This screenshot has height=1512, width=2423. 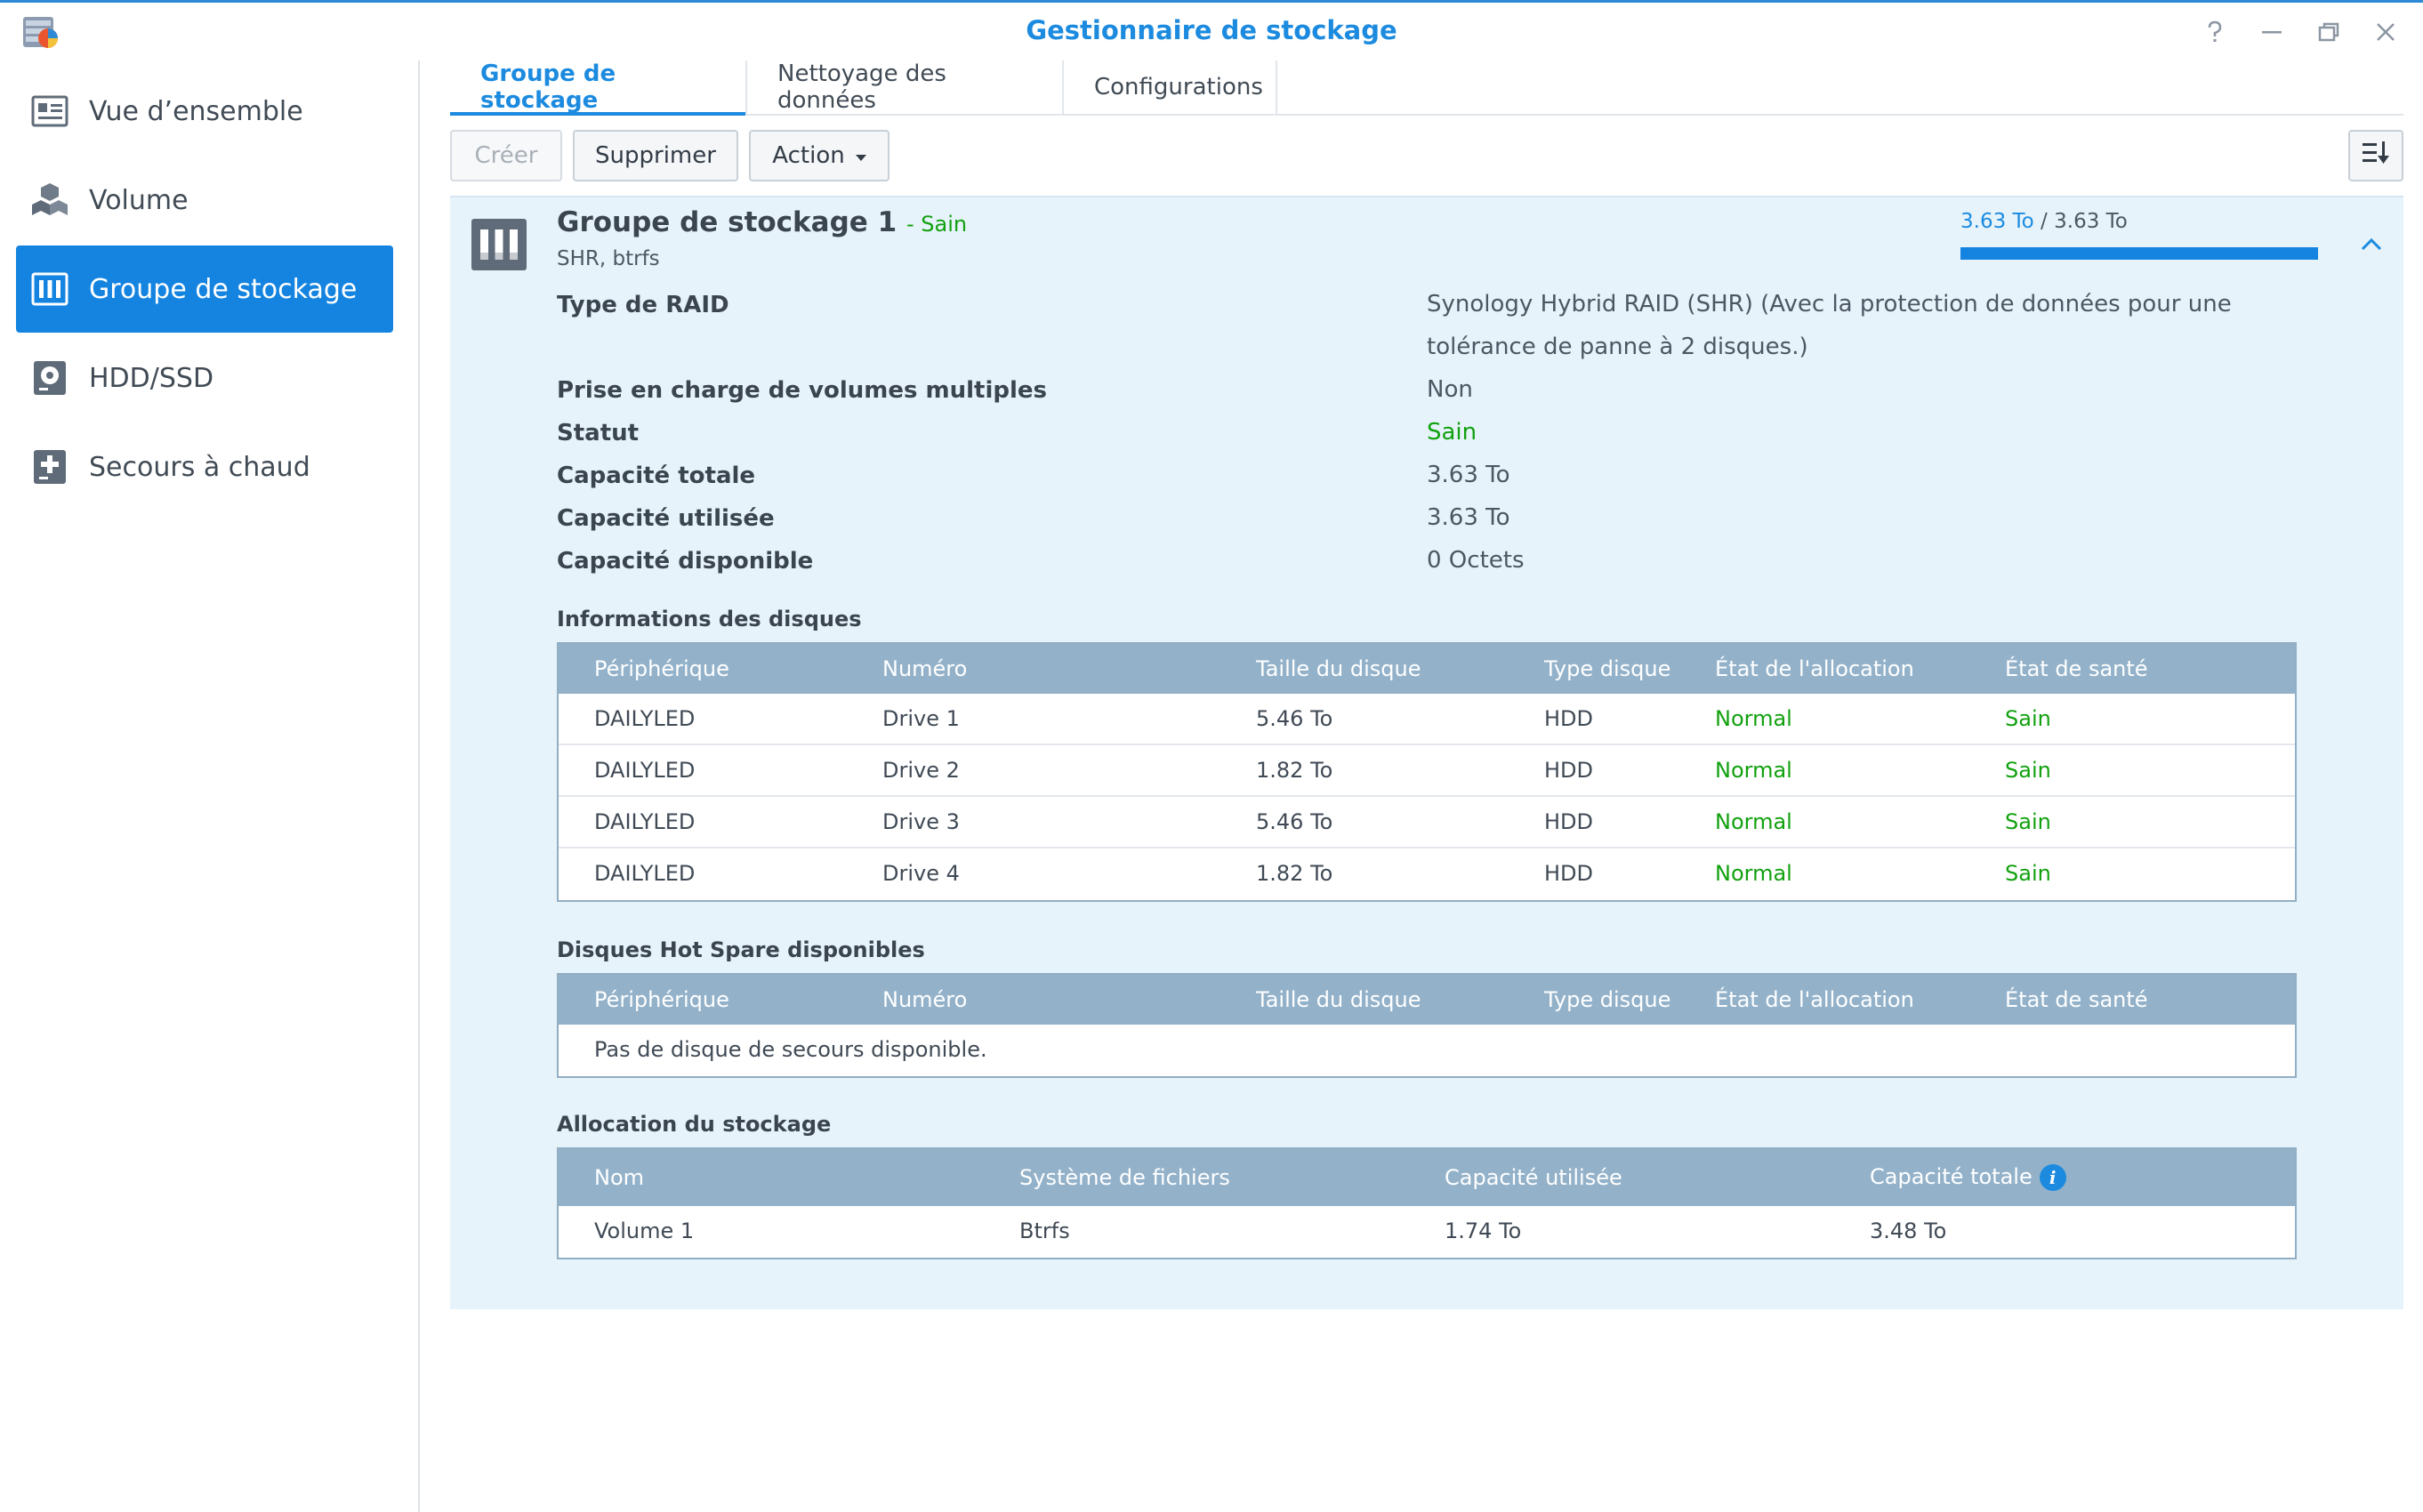 I want to click on overview-icon, so click(x=50, y=111).